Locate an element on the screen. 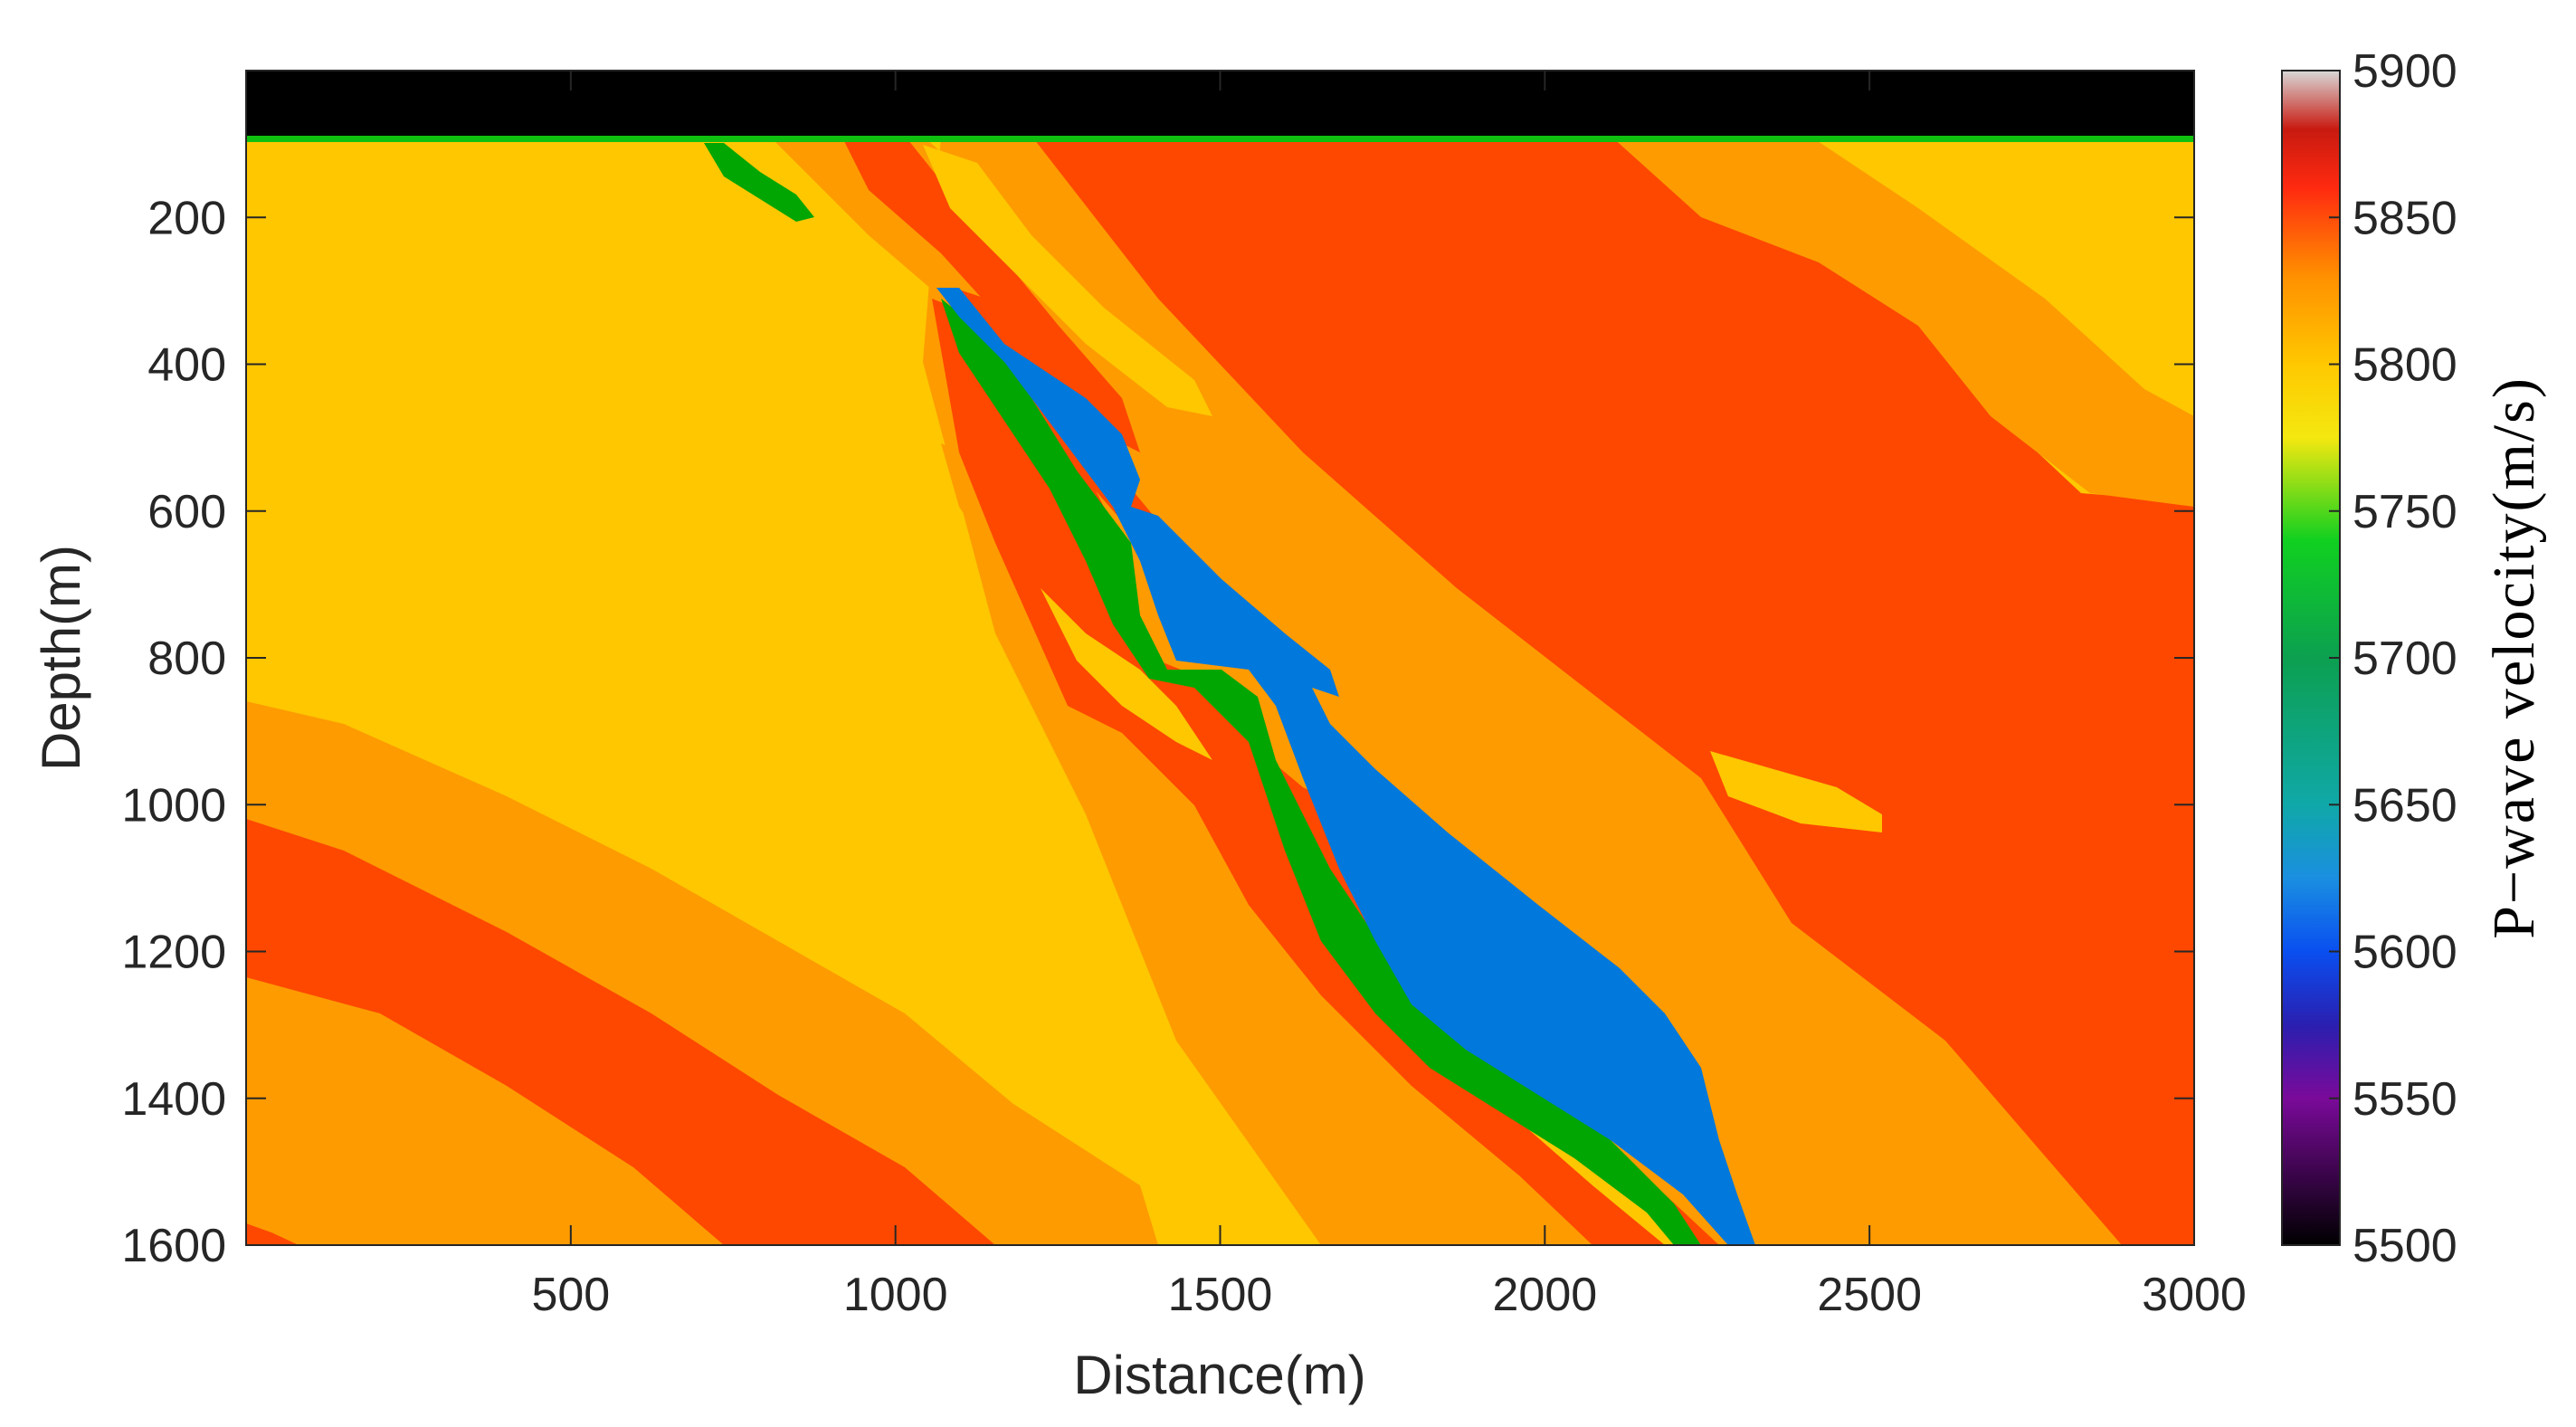  colorbar-tick-label: 5800 is located at coordinates (2405, 365).